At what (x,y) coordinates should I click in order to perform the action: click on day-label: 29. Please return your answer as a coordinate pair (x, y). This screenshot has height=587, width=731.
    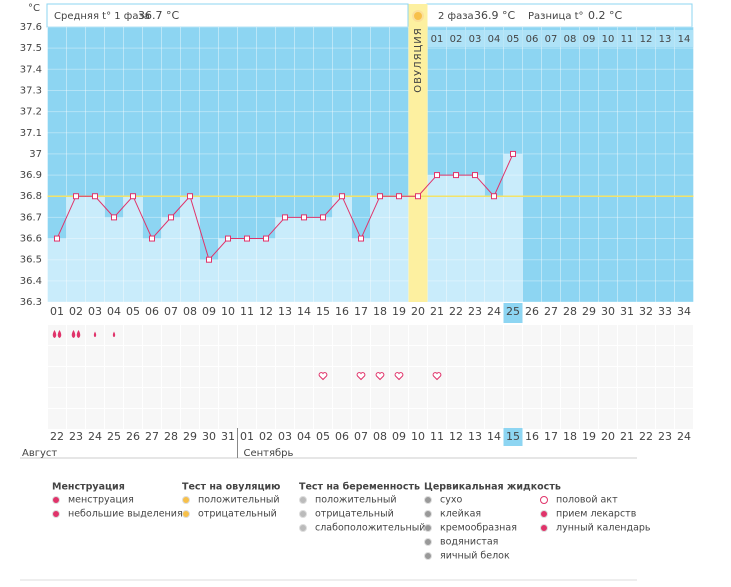
    Looking at the image, I should click on (589, 311).